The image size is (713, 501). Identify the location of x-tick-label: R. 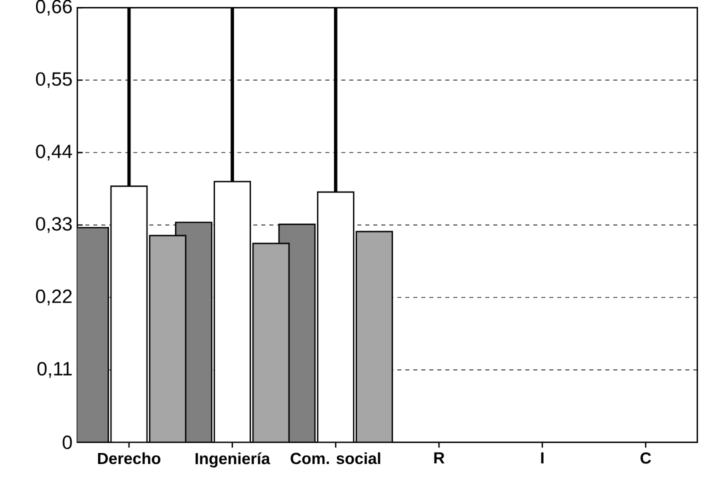
(439, 458).